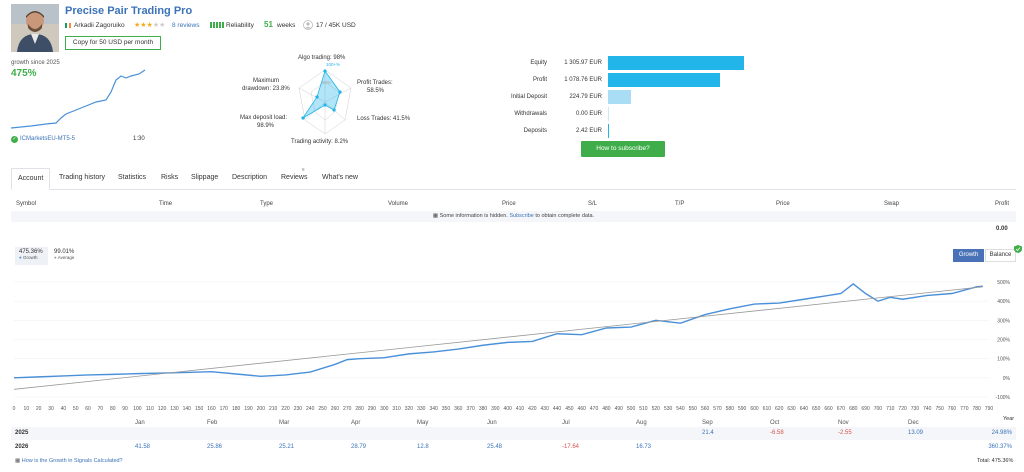 The width and height of the screenshot is (1024, 472). What do you see at coordinates (865, 409) in the screenshot?
I see `x-tick-label: 690` at bounding box center [865, 409].